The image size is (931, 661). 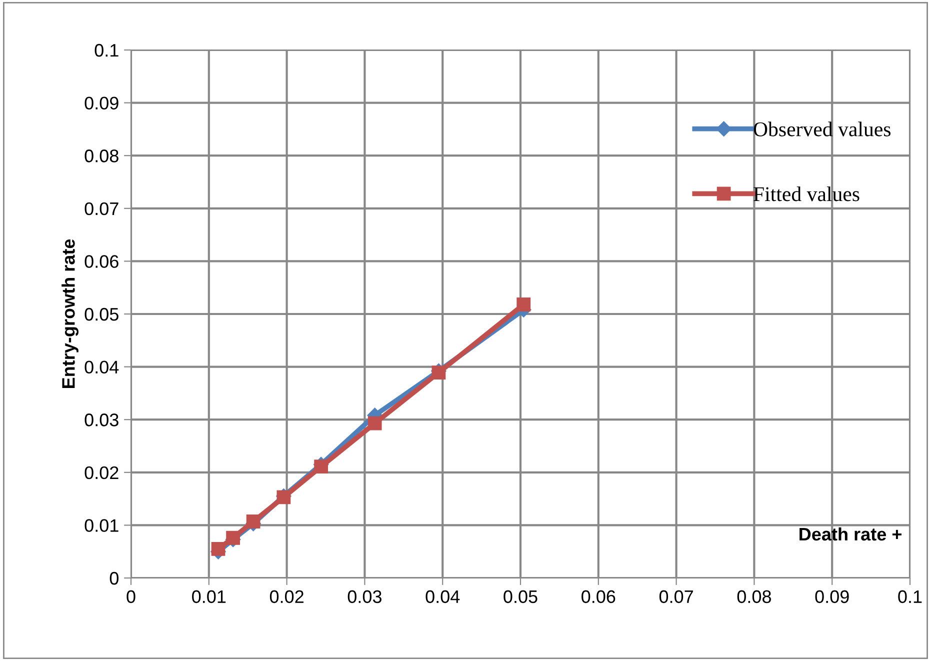 What do you see at coordinates (101, 525) in the screenshot?
I see `y-tick-label: 0.01` at bounding box center [101, 525].